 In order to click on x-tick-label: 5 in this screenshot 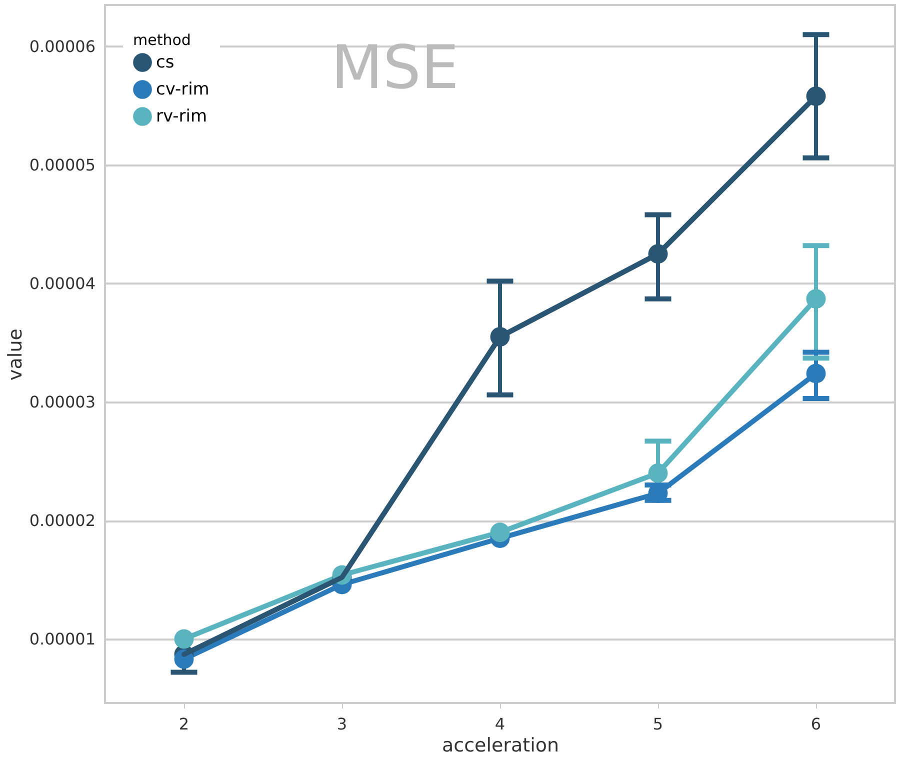, I will do `click(658, 724)`.